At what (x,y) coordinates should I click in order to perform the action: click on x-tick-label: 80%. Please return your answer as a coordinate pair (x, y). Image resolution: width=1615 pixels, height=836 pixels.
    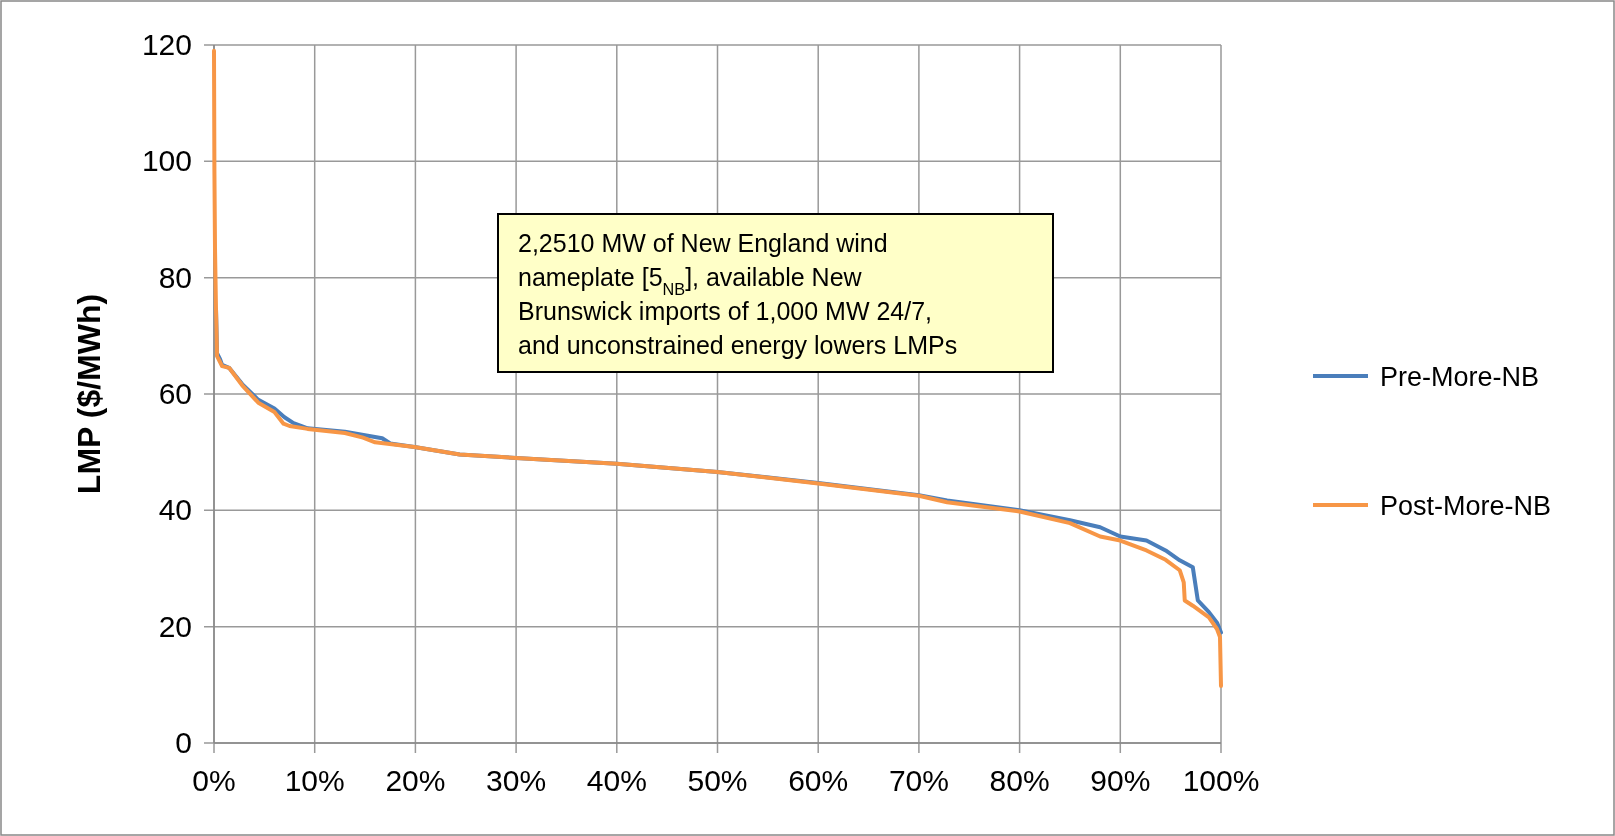
    Looking at the image, I should click on (1019, 780).